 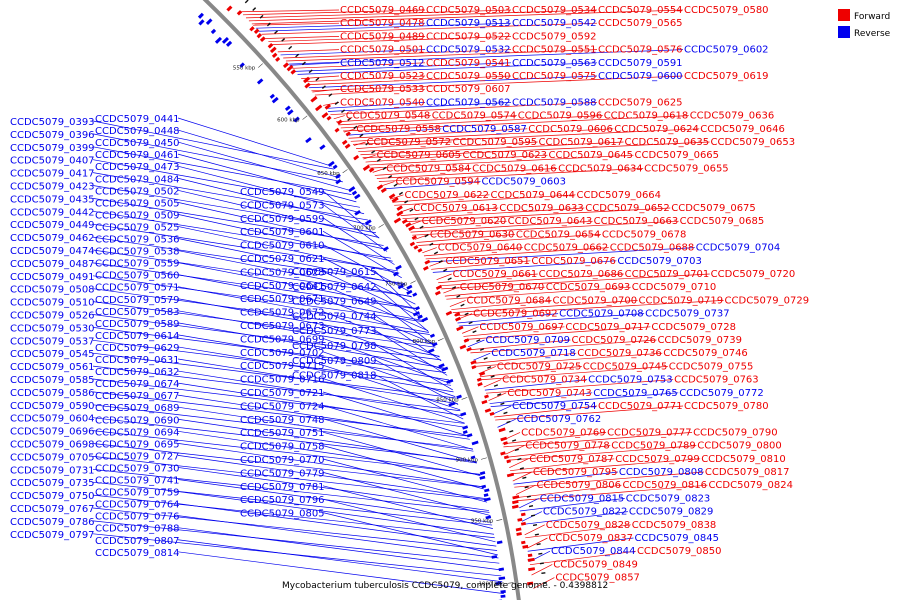 What do you see at coordinates (137, 227) in the screenshot?
I see `gene-label: CCDC5079_0525` at bounding box center [137, 227].